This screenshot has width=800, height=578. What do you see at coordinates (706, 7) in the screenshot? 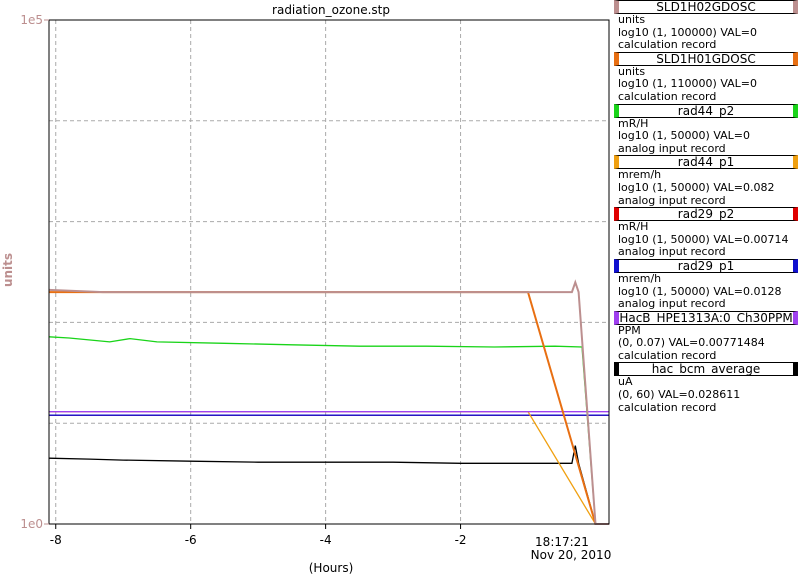
I see `legend-series-name: SLD1H02GDOSC` at bounding box center [706, 7].